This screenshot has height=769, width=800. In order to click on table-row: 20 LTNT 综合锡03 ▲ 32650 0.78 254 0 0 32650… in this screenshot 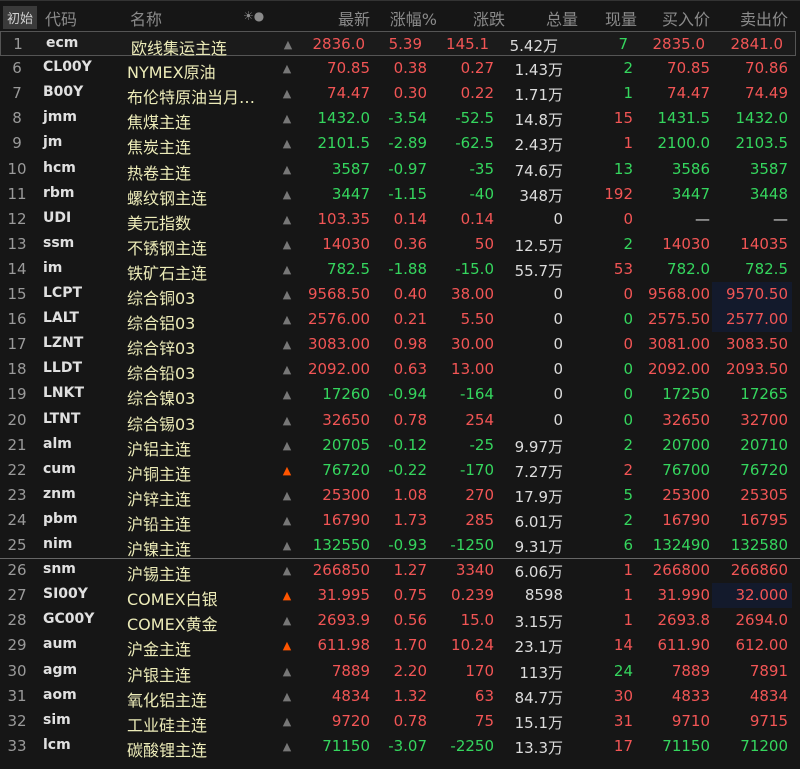, I will do `click(400, 421)`.